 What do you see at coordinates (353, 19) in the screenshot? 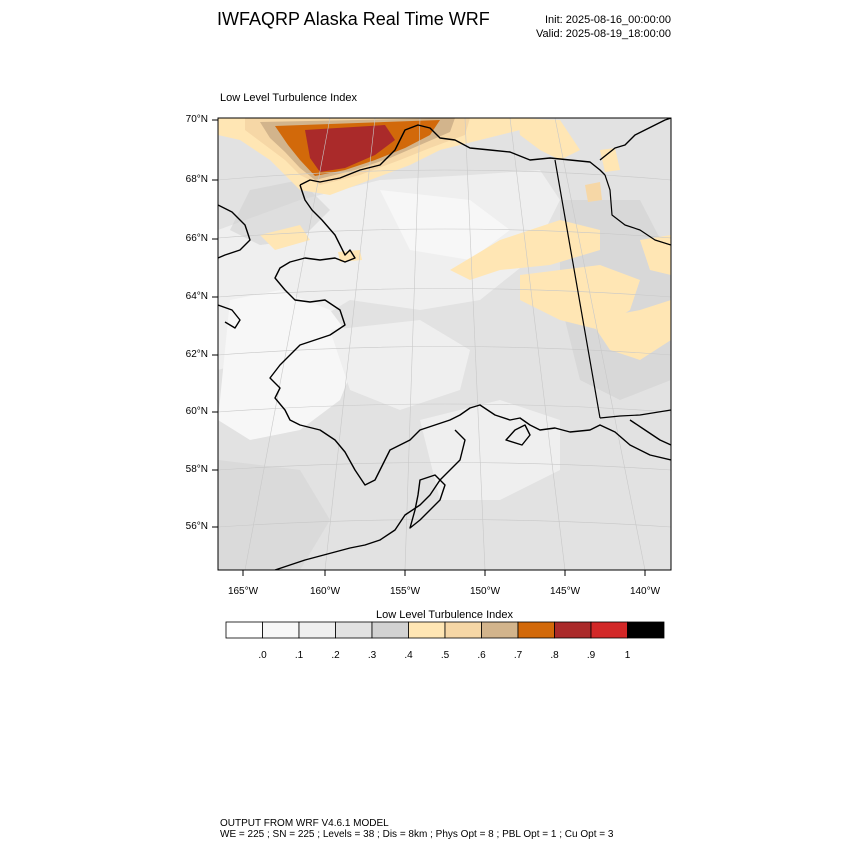
I see `main-title: IWFAQRP Alaska Real Time WRF` at bounding box center [353, 19].